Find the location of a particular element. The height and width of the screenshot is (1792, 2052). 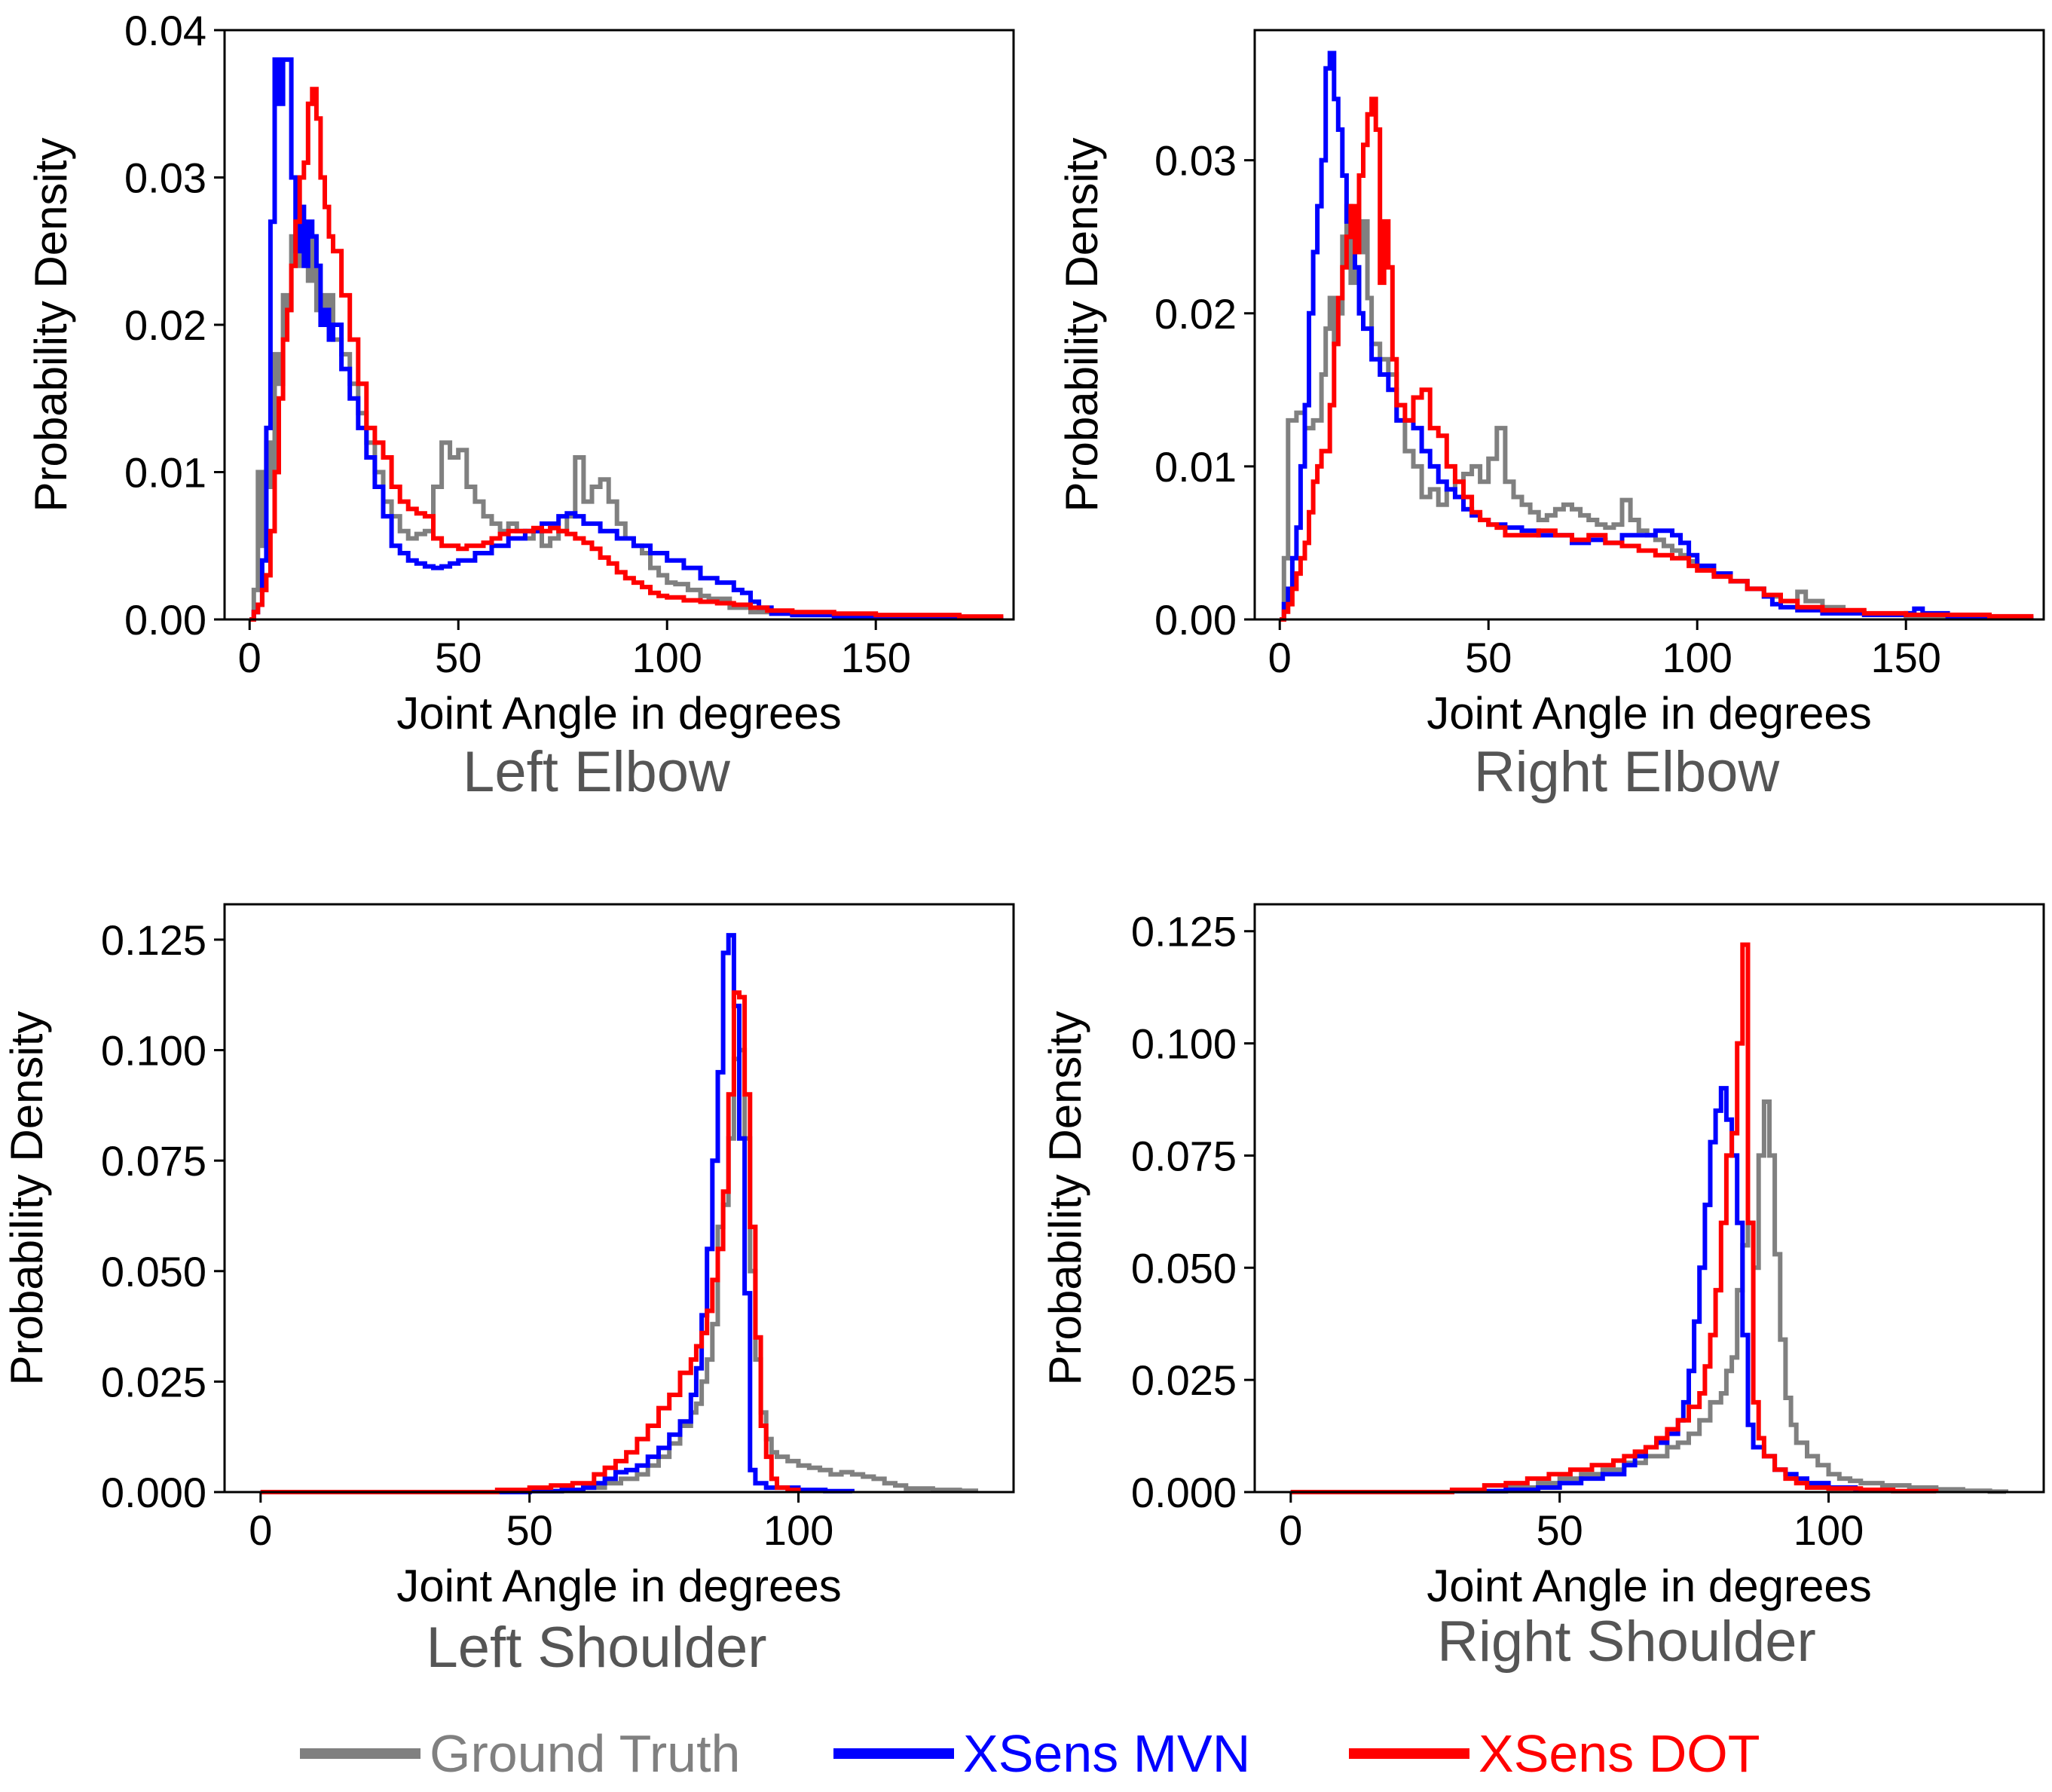

left-elbow-x-axis-label: Joint Angle in degrees is located at coordinates (619, 714).